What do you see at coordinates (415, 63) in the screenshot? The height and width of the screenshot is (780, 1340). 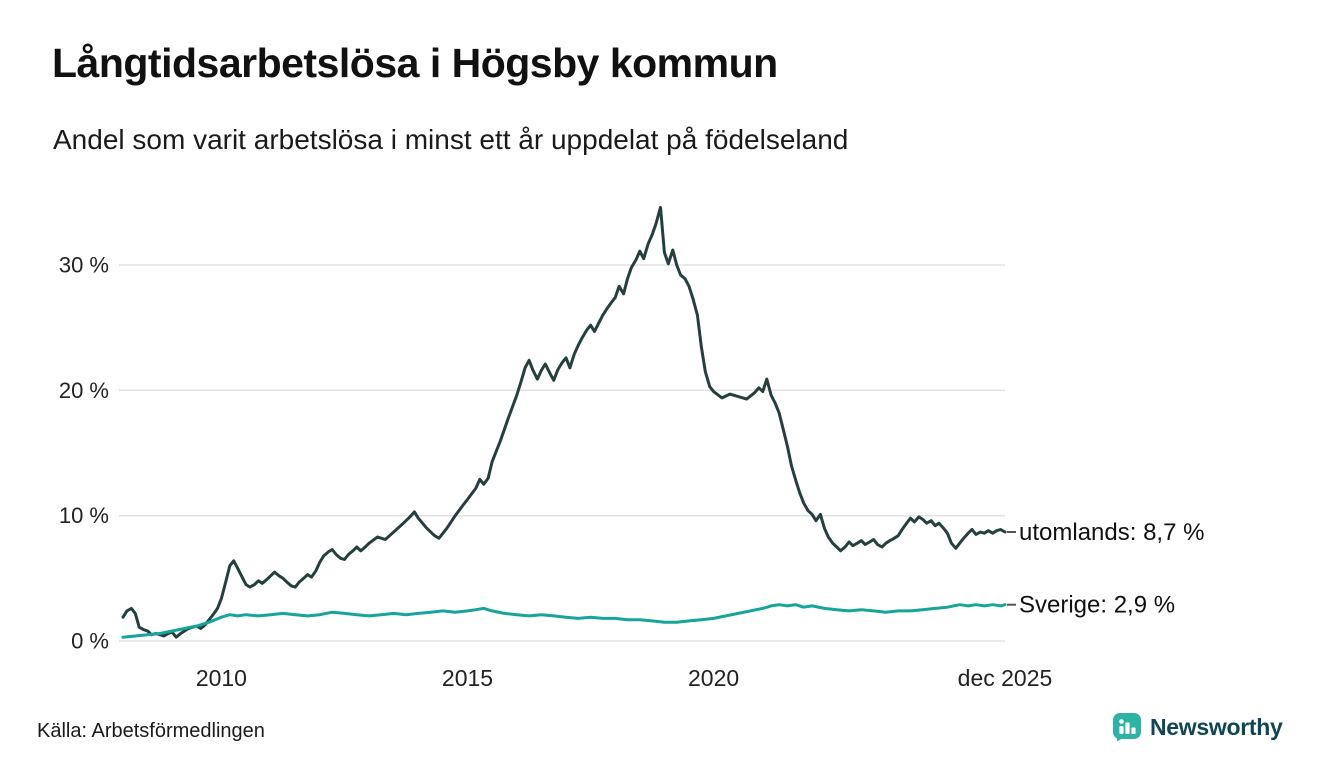 I see `page-title: Långtidsarbetslösa i Högsby kommun` at bounding box center [415, 63].